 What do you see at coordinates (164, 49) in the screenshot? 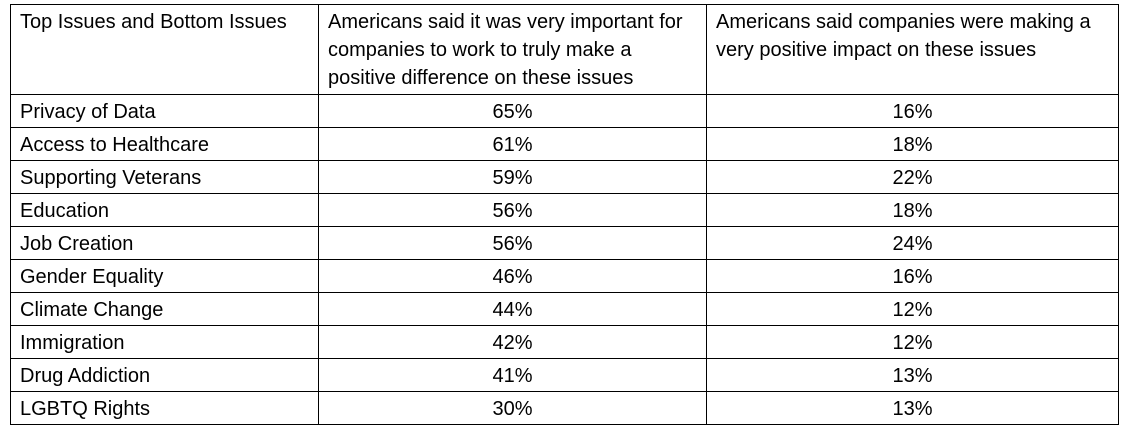
I see `header-issues: Top Issues and Bottom Issues` at bounding box center [164, 49].